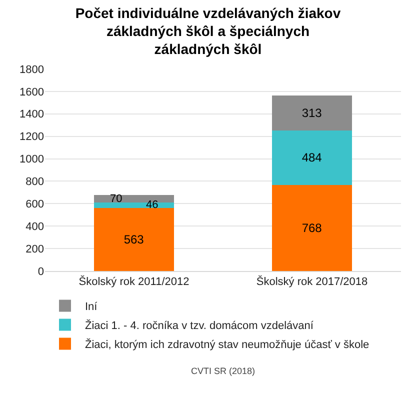  I want to click on data-label: 563, so click(134, 239).